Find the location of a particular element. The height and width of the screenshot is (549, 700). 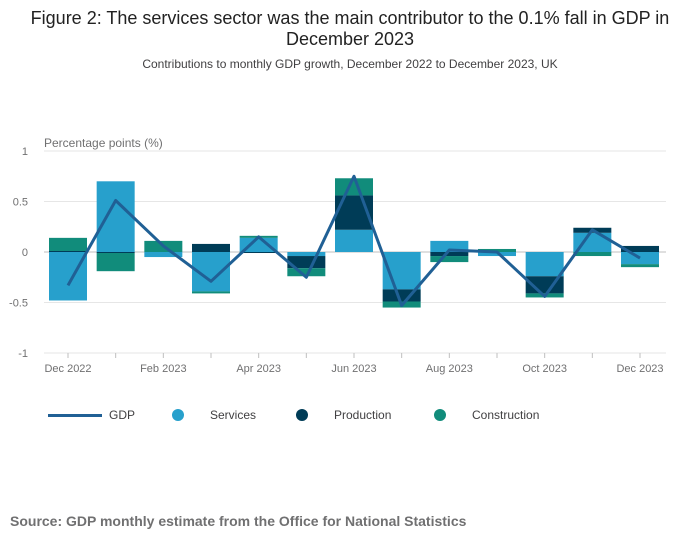

x-tick-label: Apr 2023 is located at coordinates (258, 369).